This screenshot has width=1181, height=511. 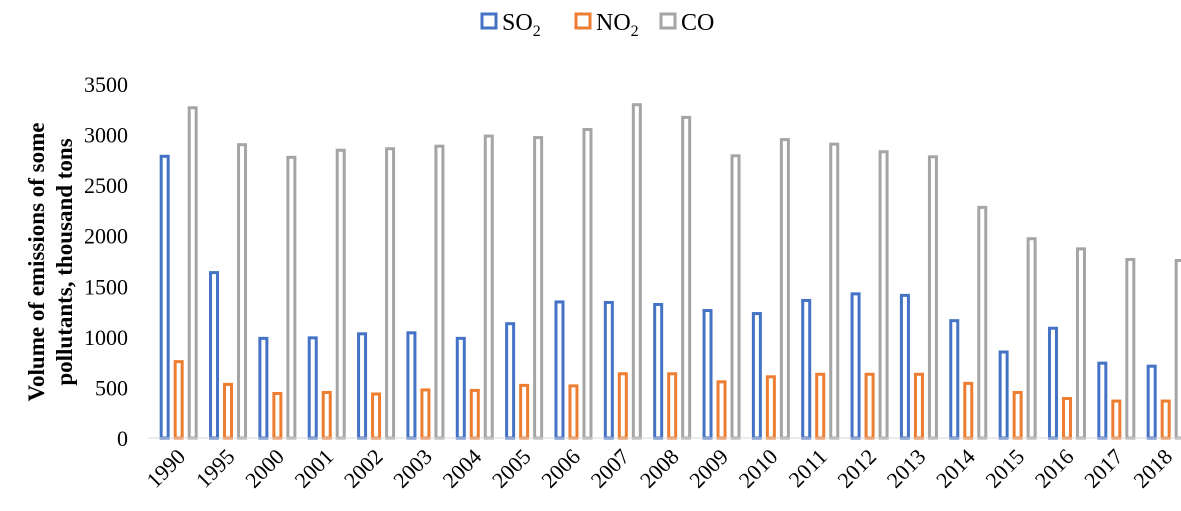 What do you see at coordinates (106, 185) in the screenshot?
I see `y-tick-label: 2500` at bounding box center [106, 185].